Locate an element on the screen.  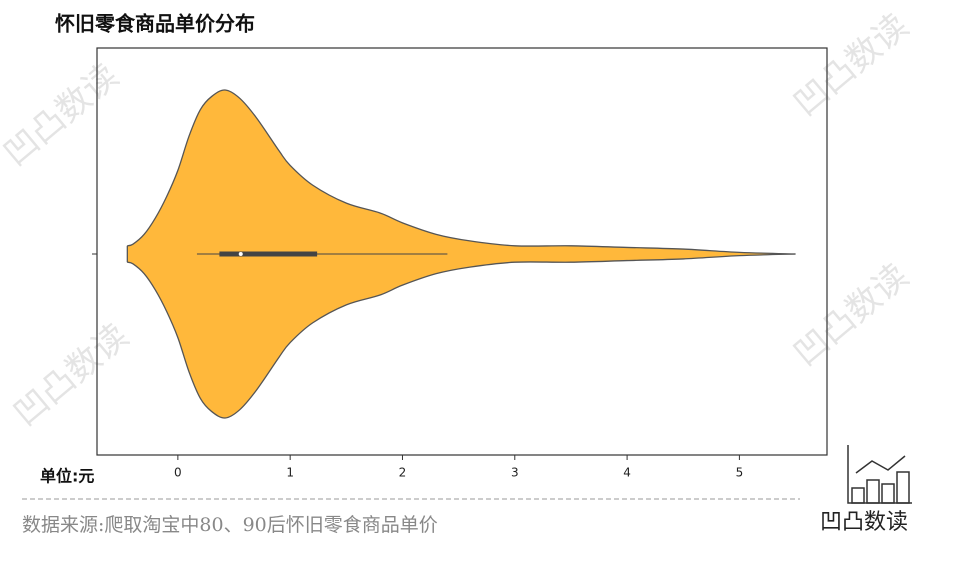
x-tick-label: 3 is located at coordinates (515, 473).